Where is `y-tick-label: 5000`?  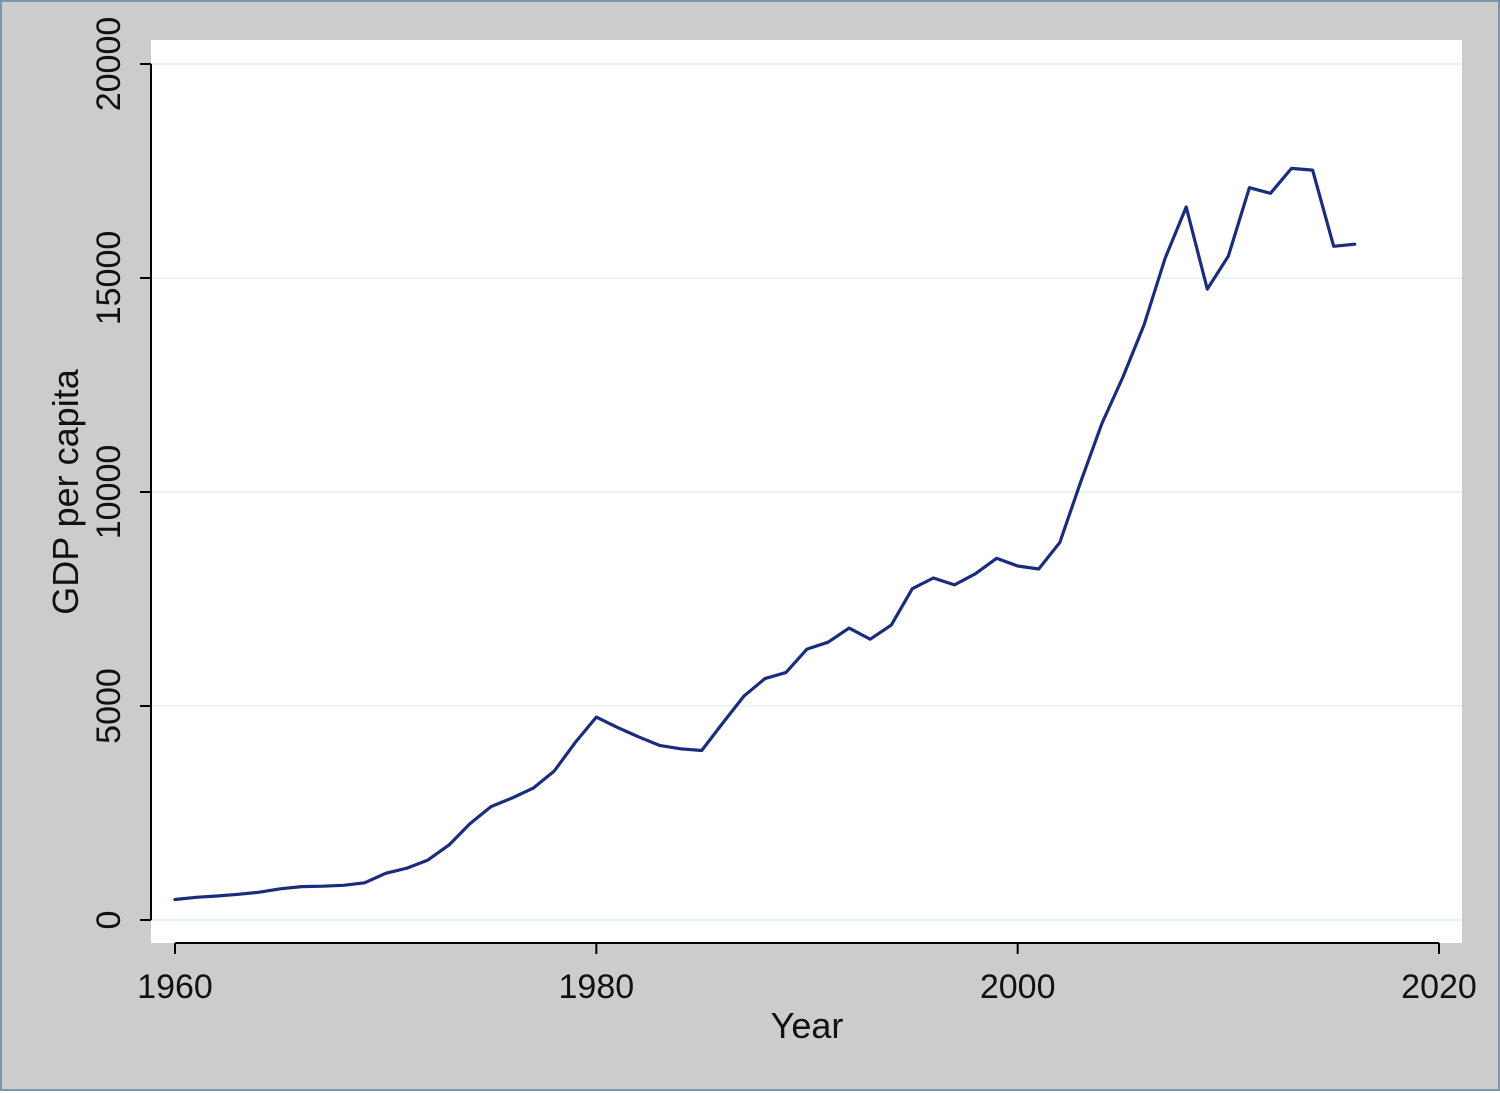 y-tick-label: 5000 is located at coordinates (109, 706).